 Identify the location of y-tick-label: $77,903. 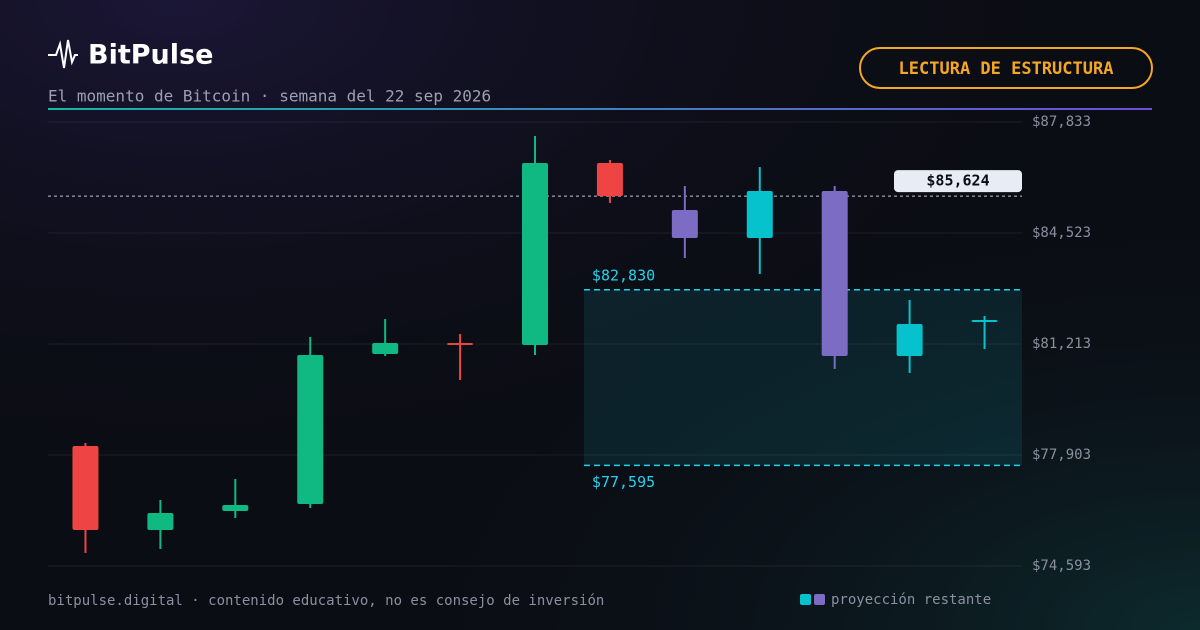
(1061, 455).